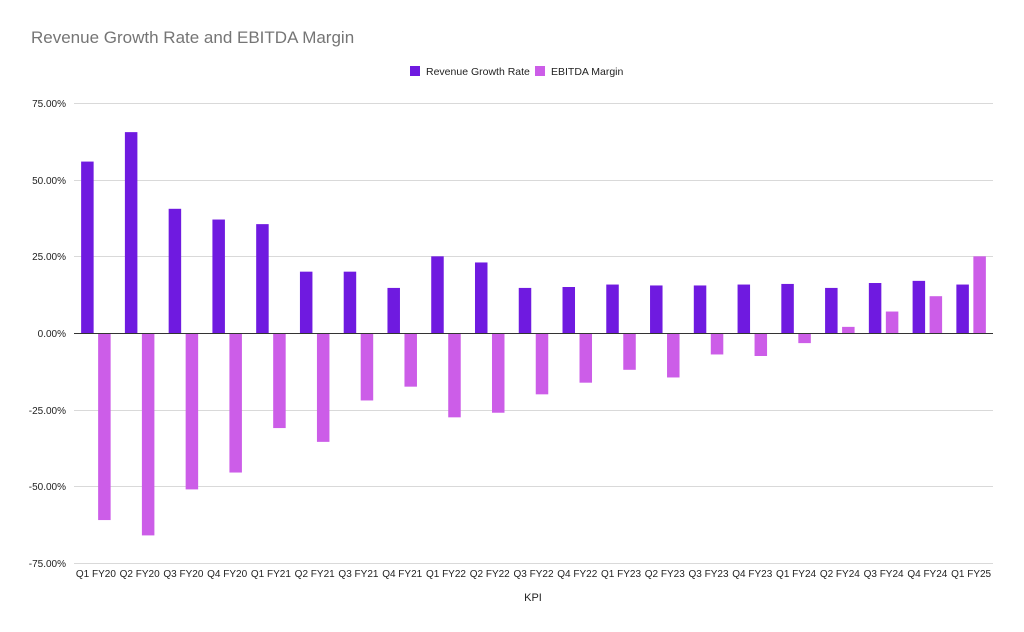 This screenshot has width=1024, height=632. I want to click on x-tick-label: Q1 FY24, so click(796, 574).